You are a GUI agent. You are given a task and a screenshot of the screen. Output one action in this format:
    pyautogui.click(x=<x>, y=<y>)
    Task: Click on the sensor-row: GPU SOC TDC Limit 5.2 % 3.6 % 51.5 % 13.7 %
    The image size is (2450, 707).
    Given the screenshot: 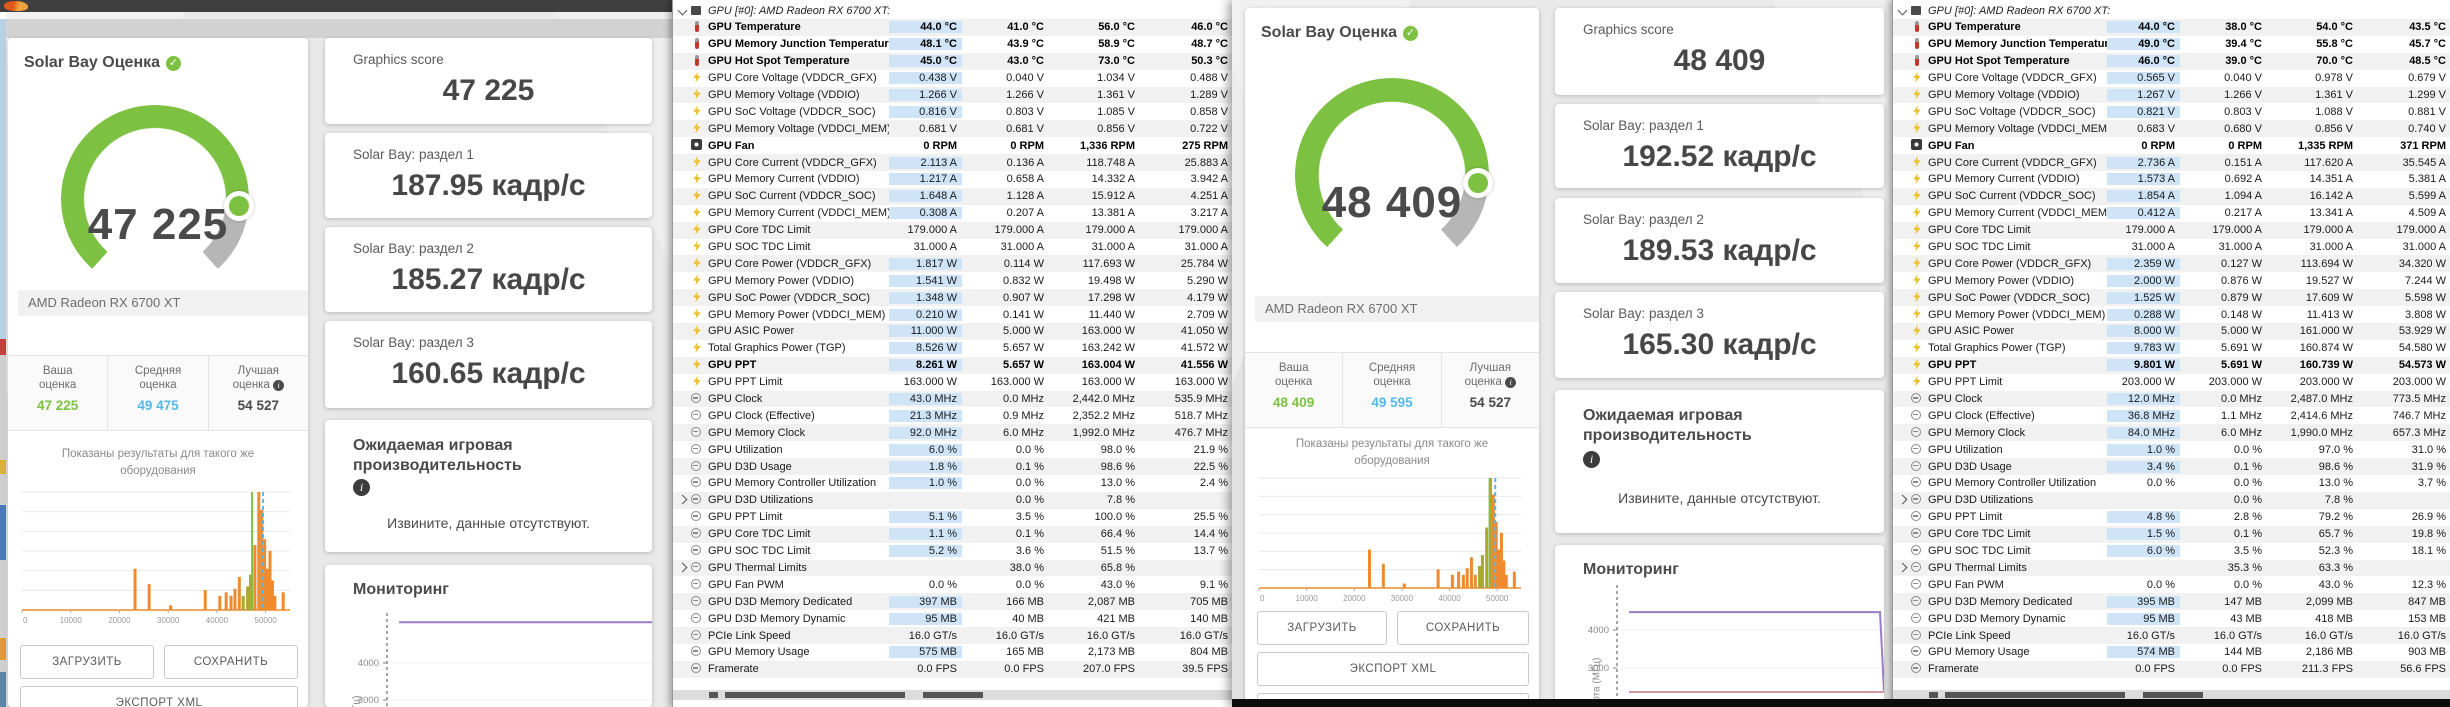 What is the action you would take?
    pyautogui.click(x=953, y=551)
    